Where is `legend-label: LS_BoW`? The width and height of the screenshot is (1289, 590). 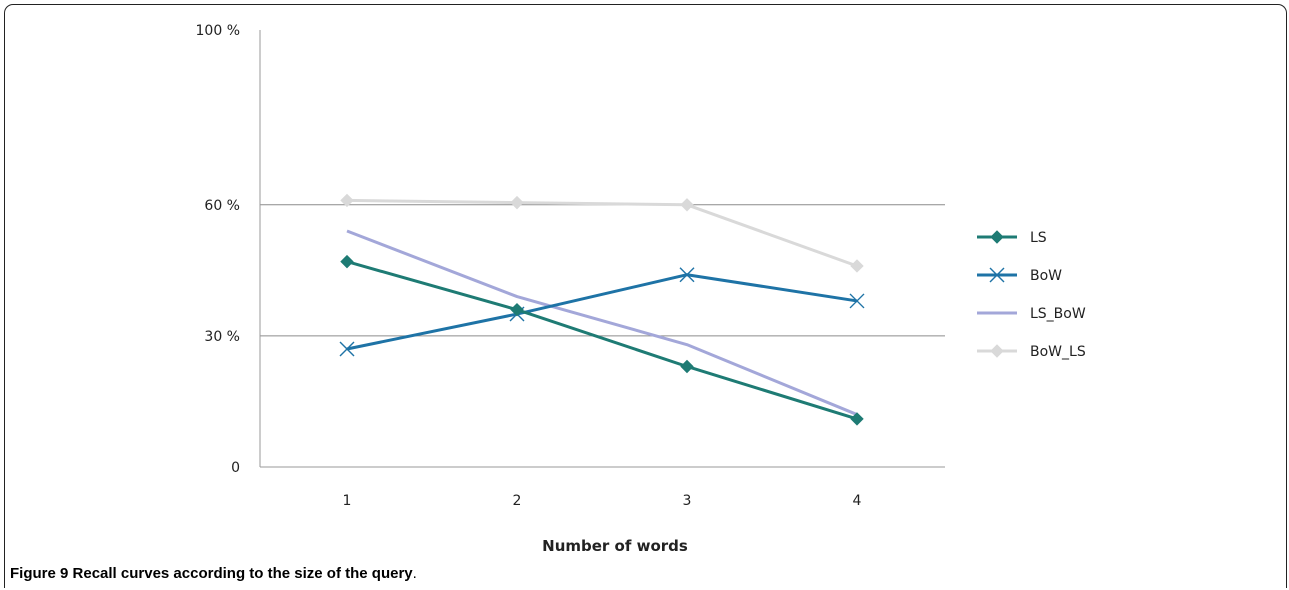
legend-label: LS_BoW is located at coordinates (1058, 314).